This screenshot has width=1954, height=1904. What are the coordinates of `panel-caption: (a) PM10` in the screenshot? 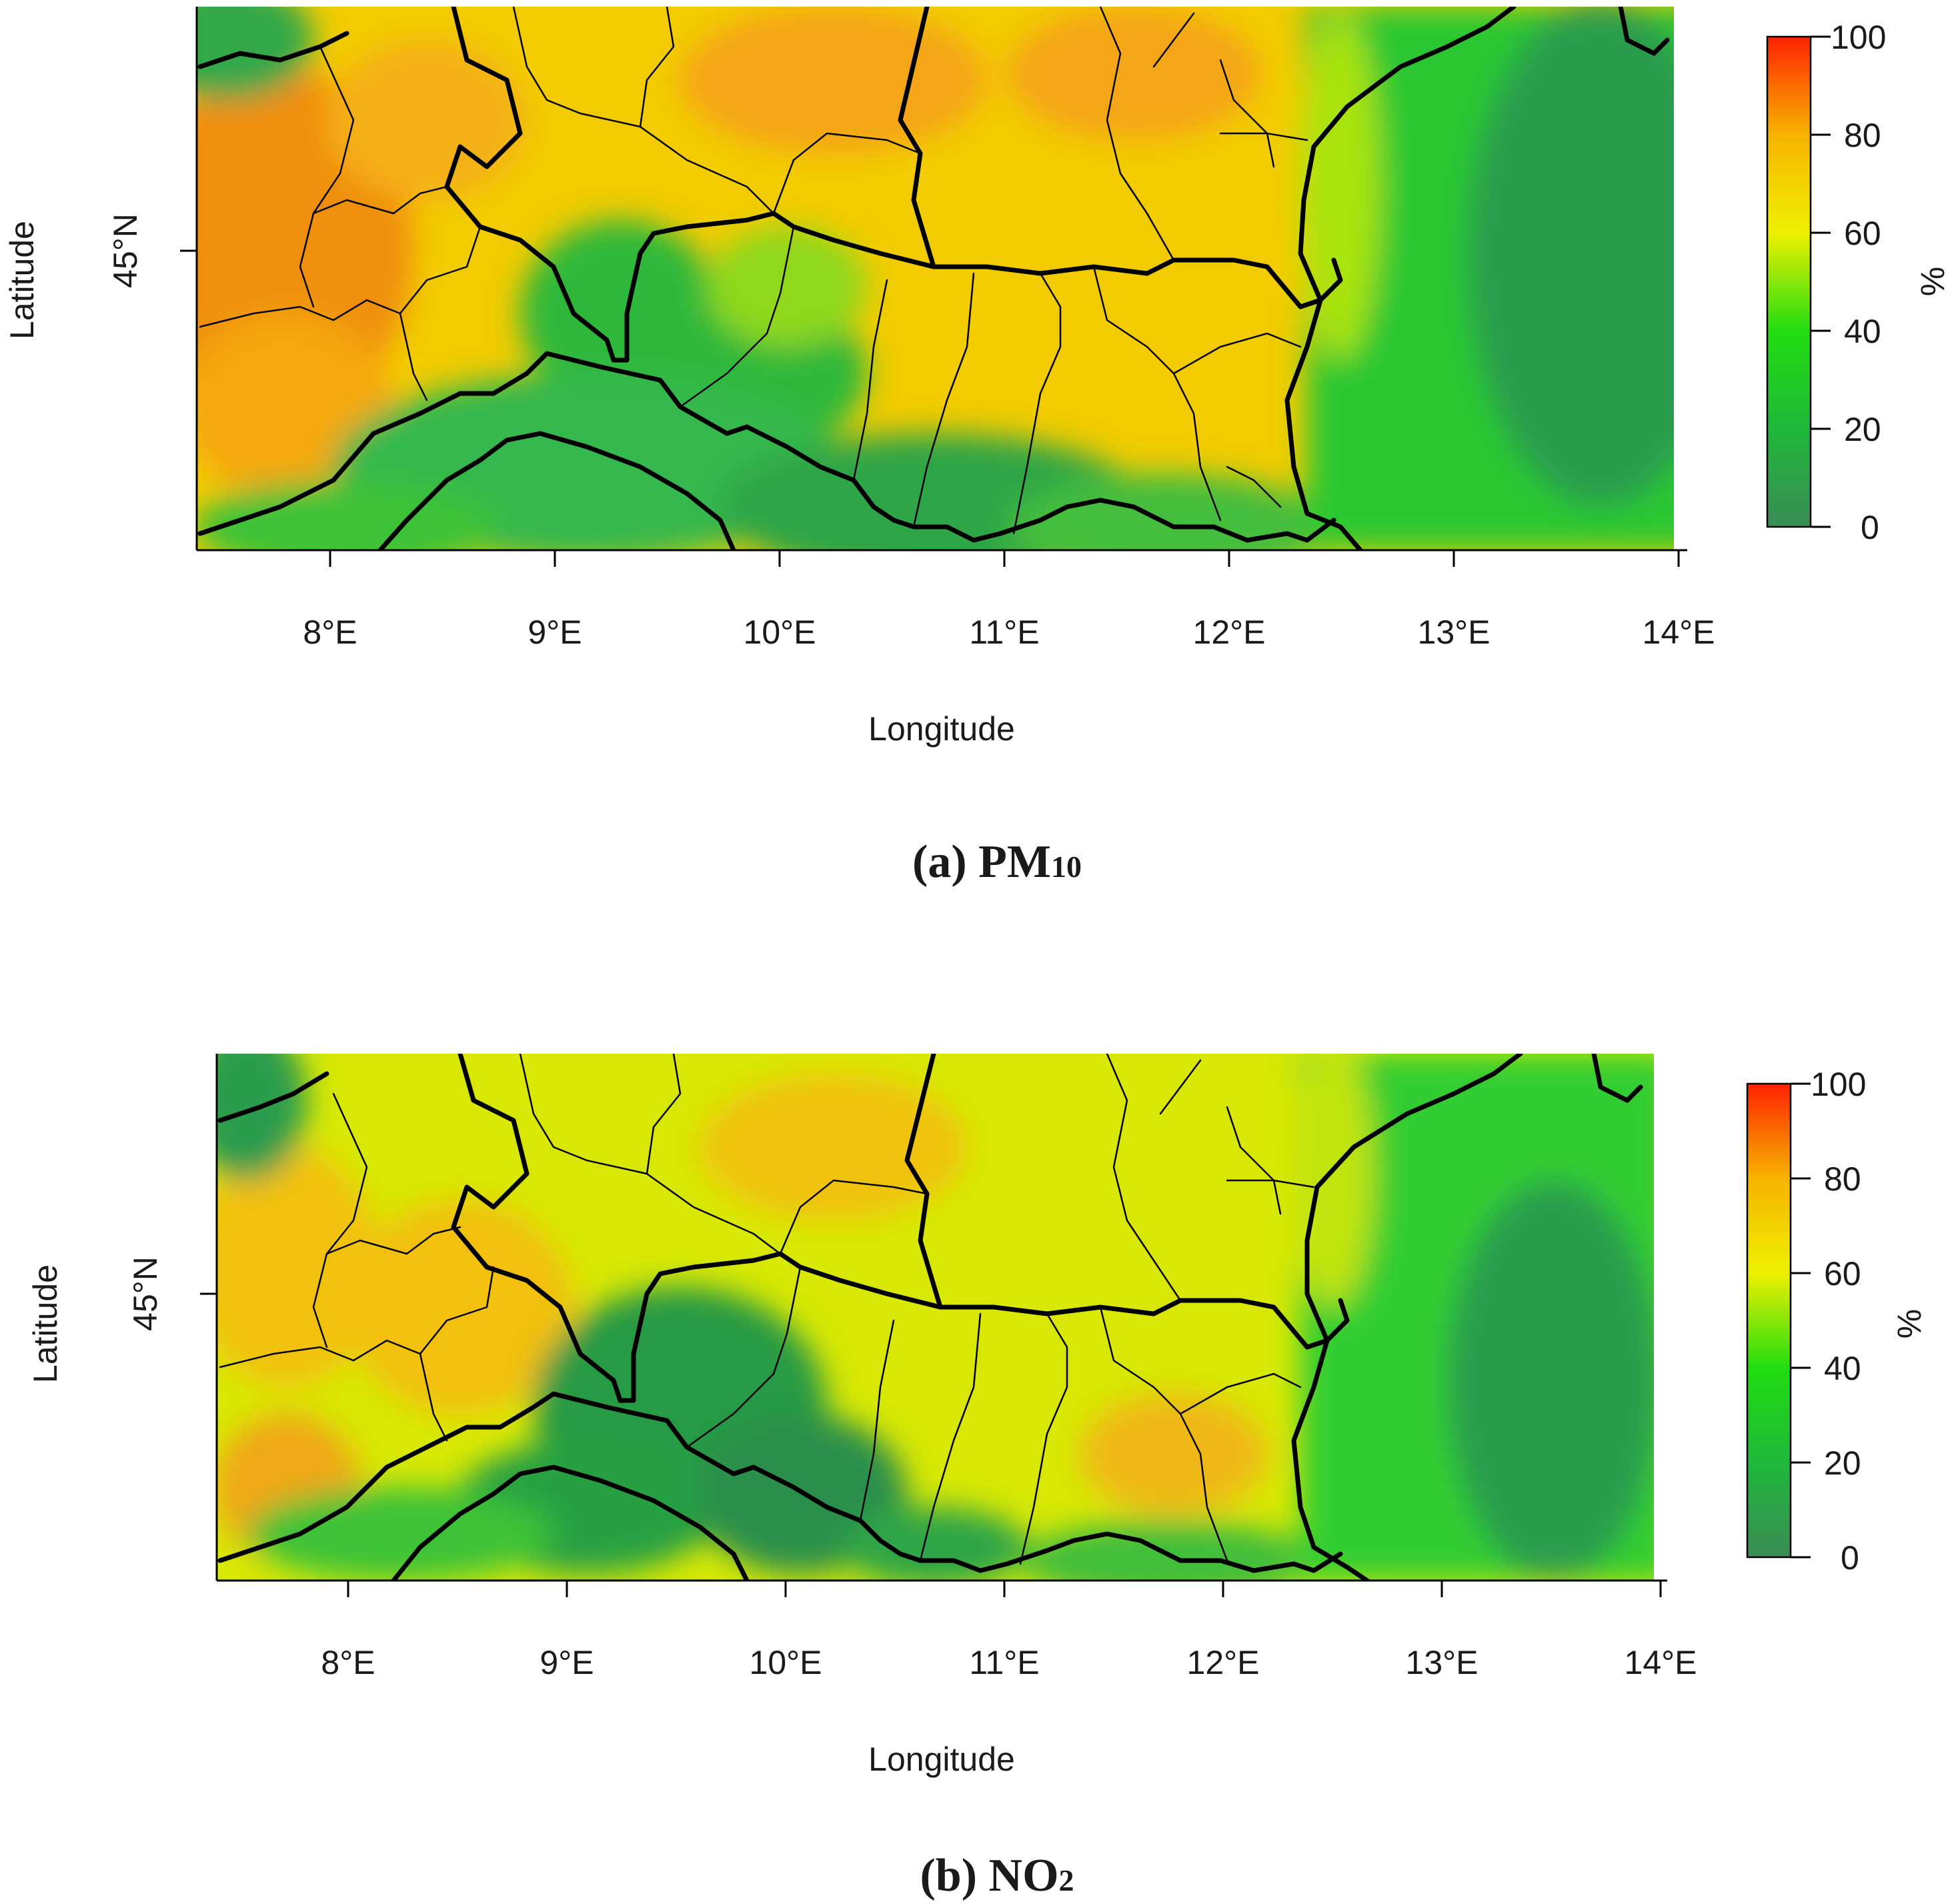 It's located at (997, 862).